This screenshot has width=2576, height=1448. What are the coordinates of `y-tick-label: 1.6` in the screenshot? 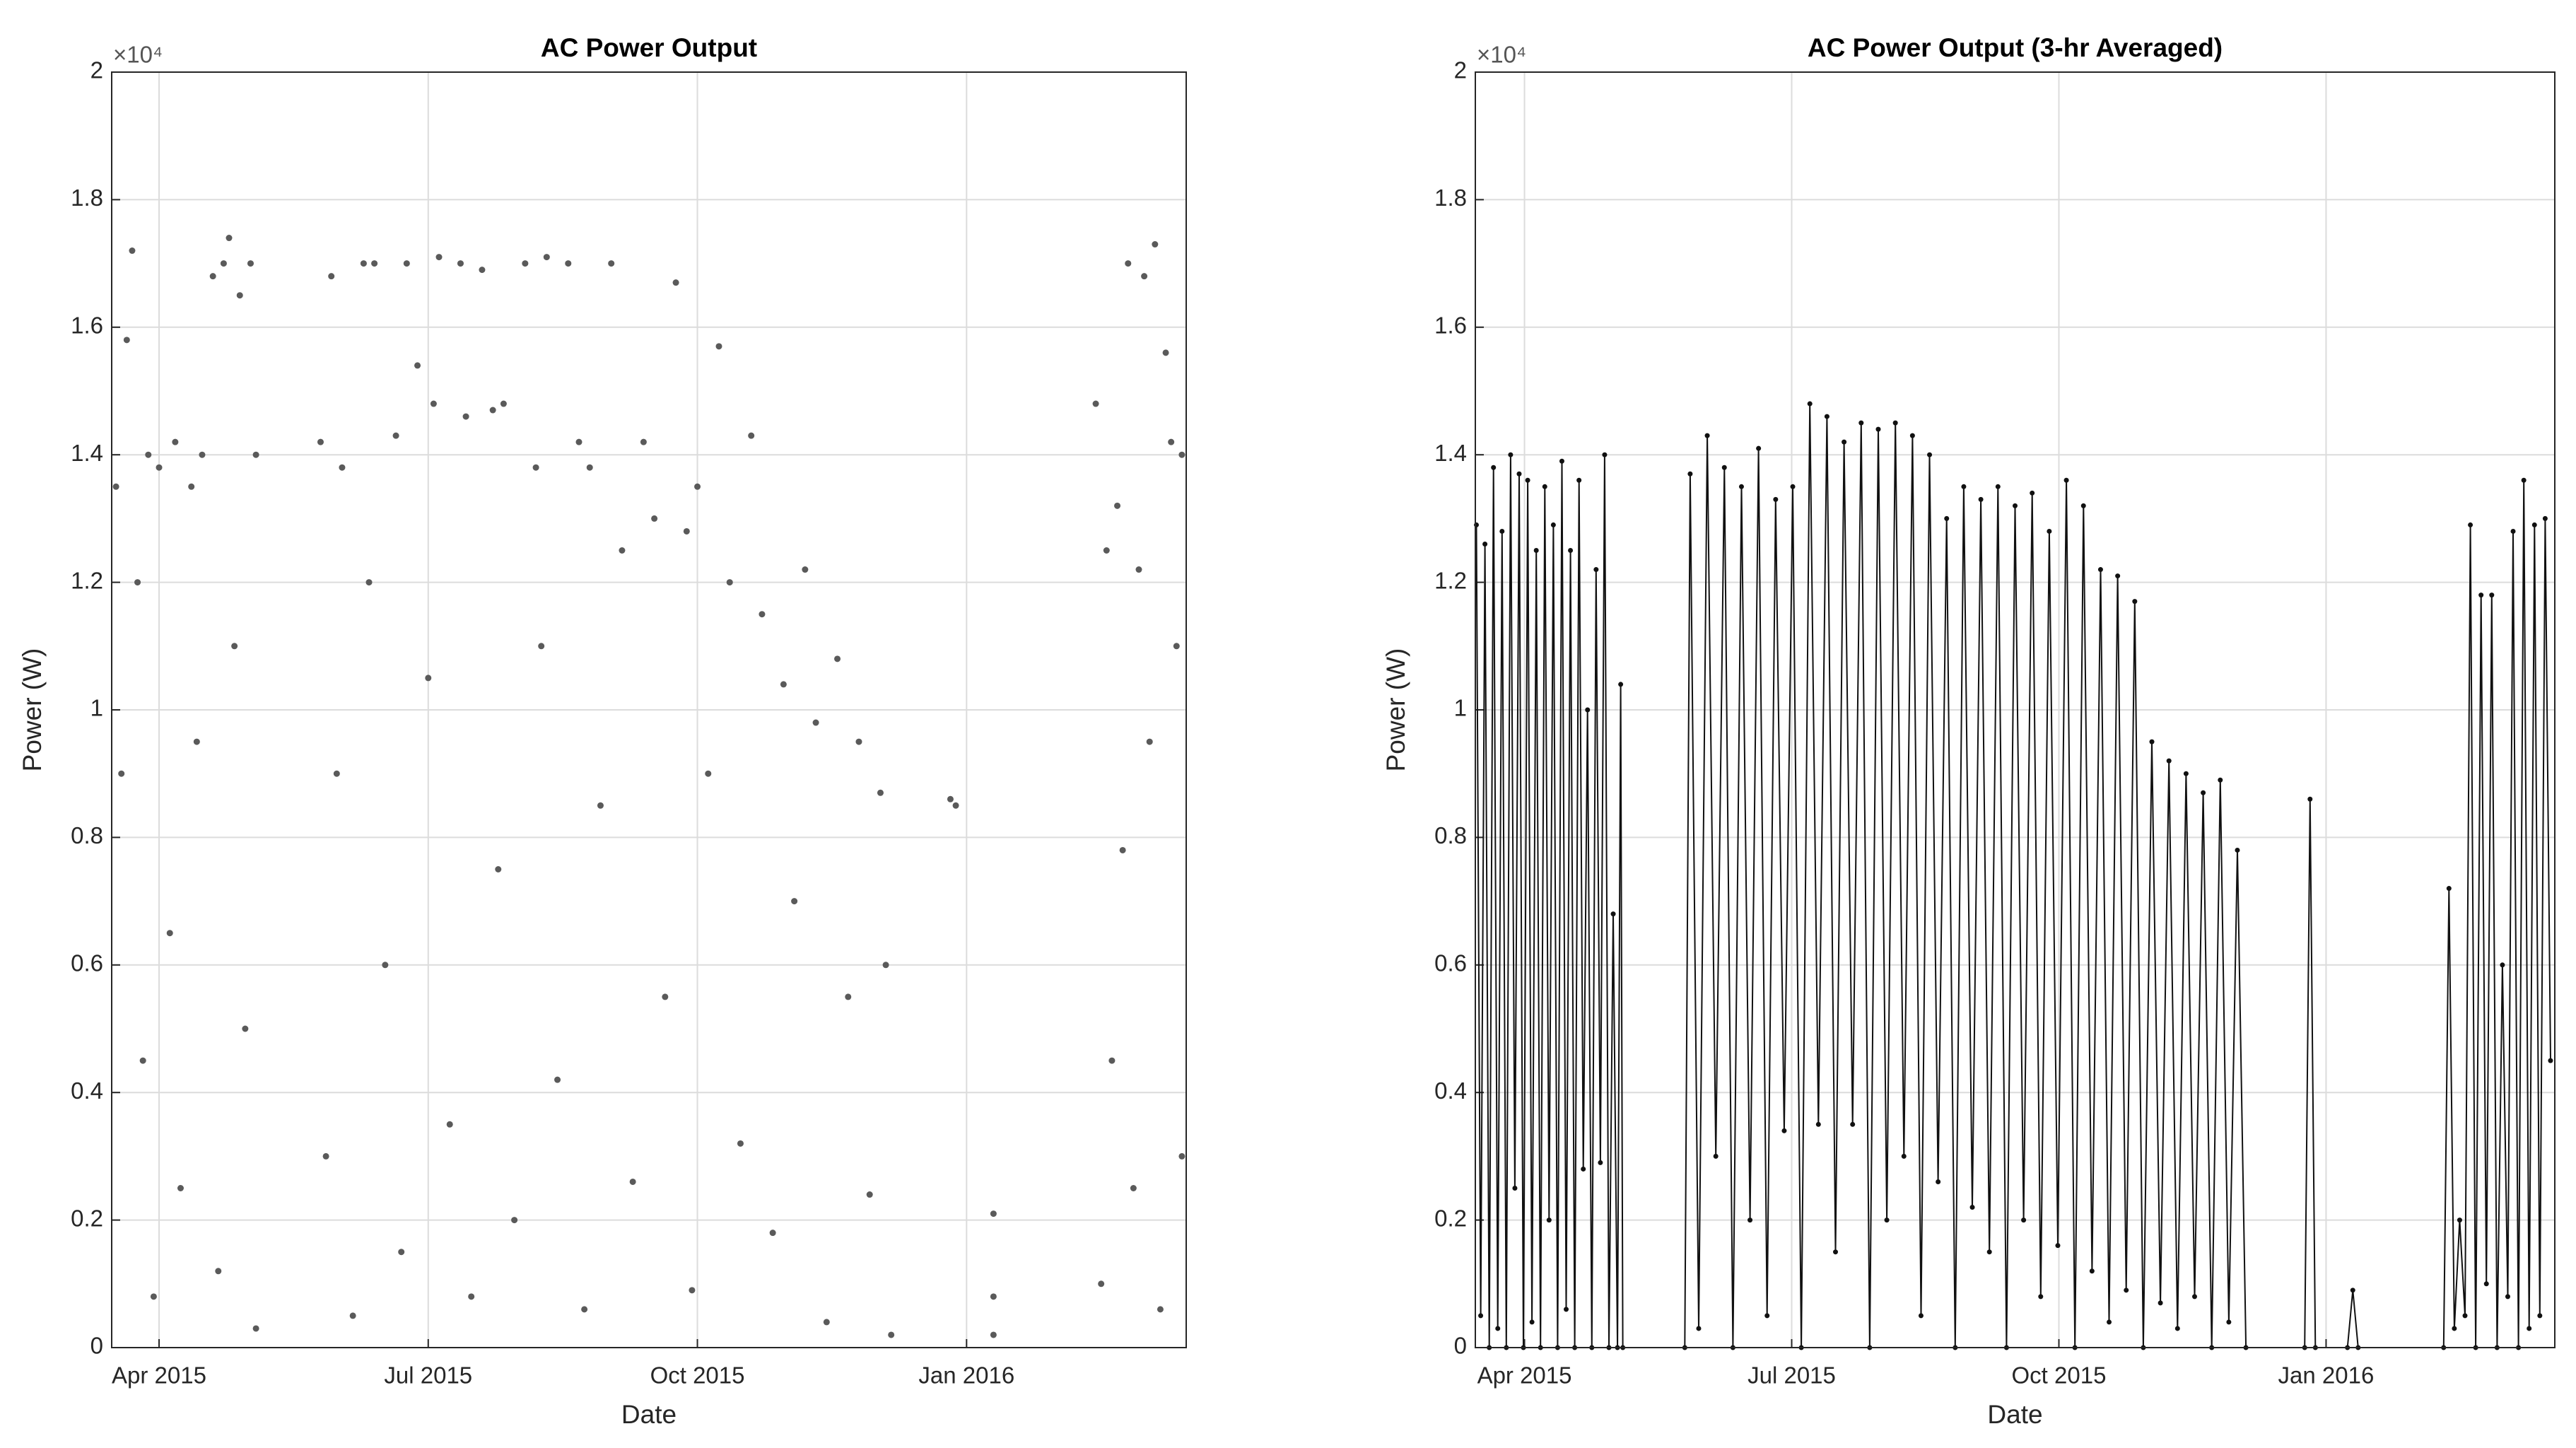 It's located at (87, 326).